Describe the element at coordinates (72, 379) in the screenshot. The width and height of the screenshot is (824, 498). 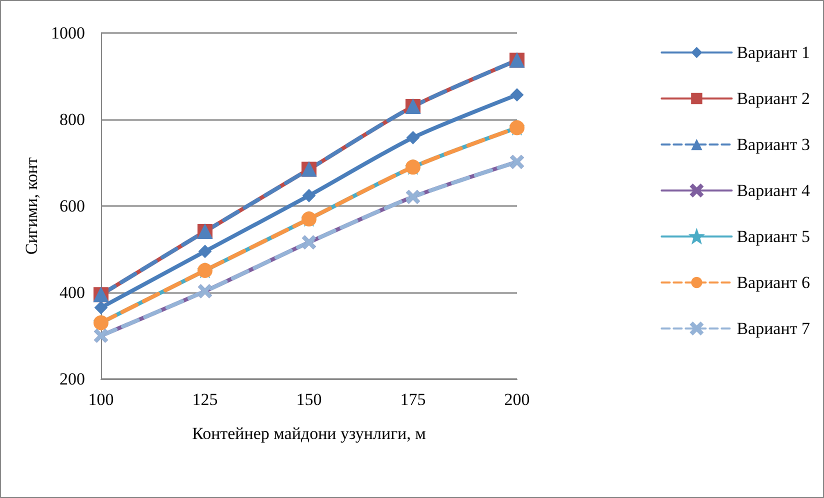
I see `y-tick-label: 200` at that location.